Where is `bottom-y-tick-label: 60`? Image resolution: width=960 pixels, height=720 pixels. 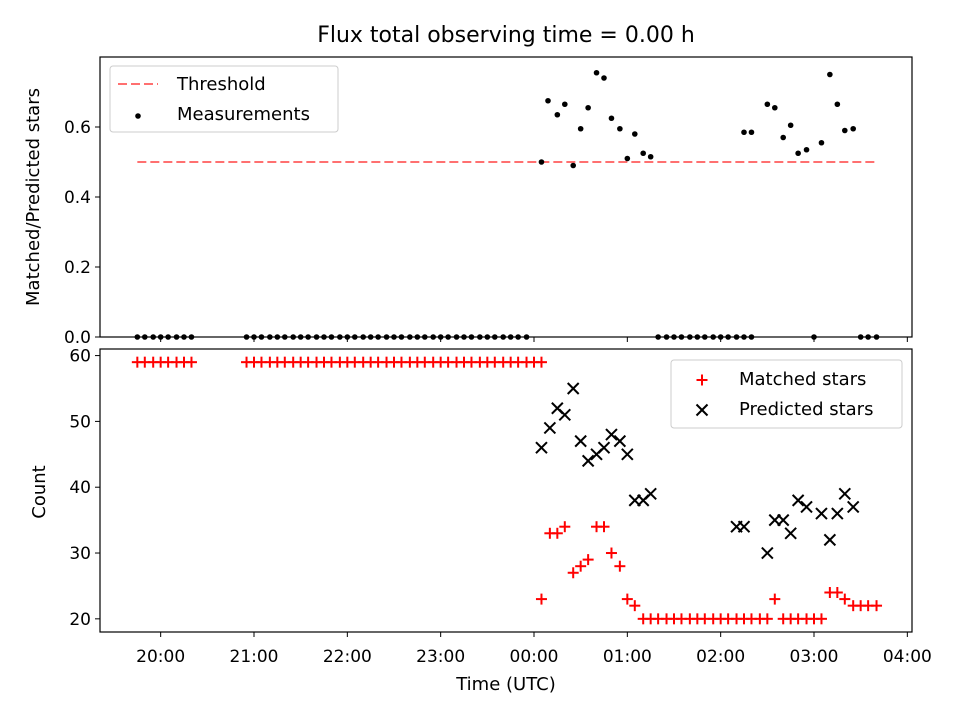
bottom-y-tick-label: 60 is located at coordinates (80, 357).